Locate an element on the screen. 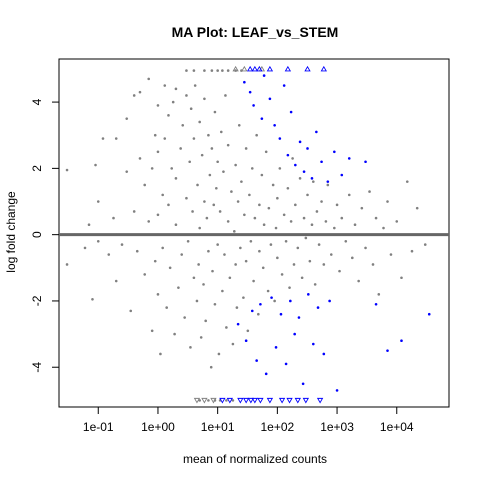  x-tick-label: 1e-01 is located at coordinates (98, 427).